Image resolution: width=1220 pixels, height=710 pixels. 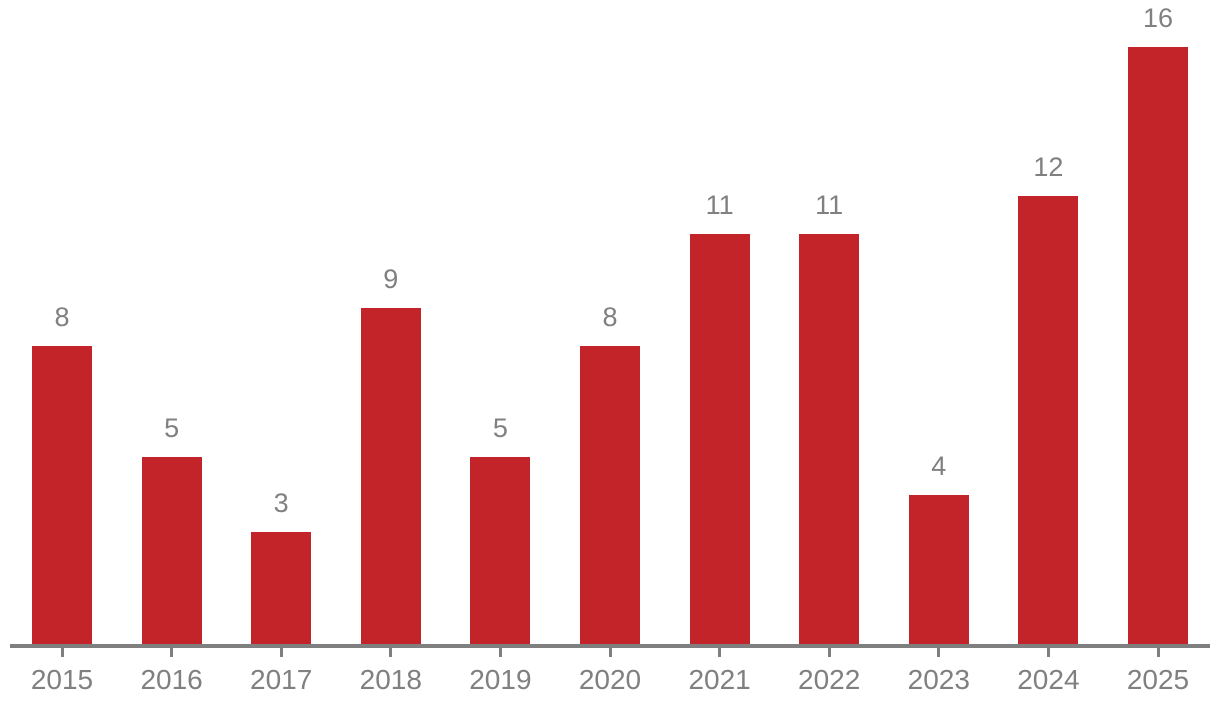 I want to click on x-label-2017: 2017, so click(x=281, y=679).